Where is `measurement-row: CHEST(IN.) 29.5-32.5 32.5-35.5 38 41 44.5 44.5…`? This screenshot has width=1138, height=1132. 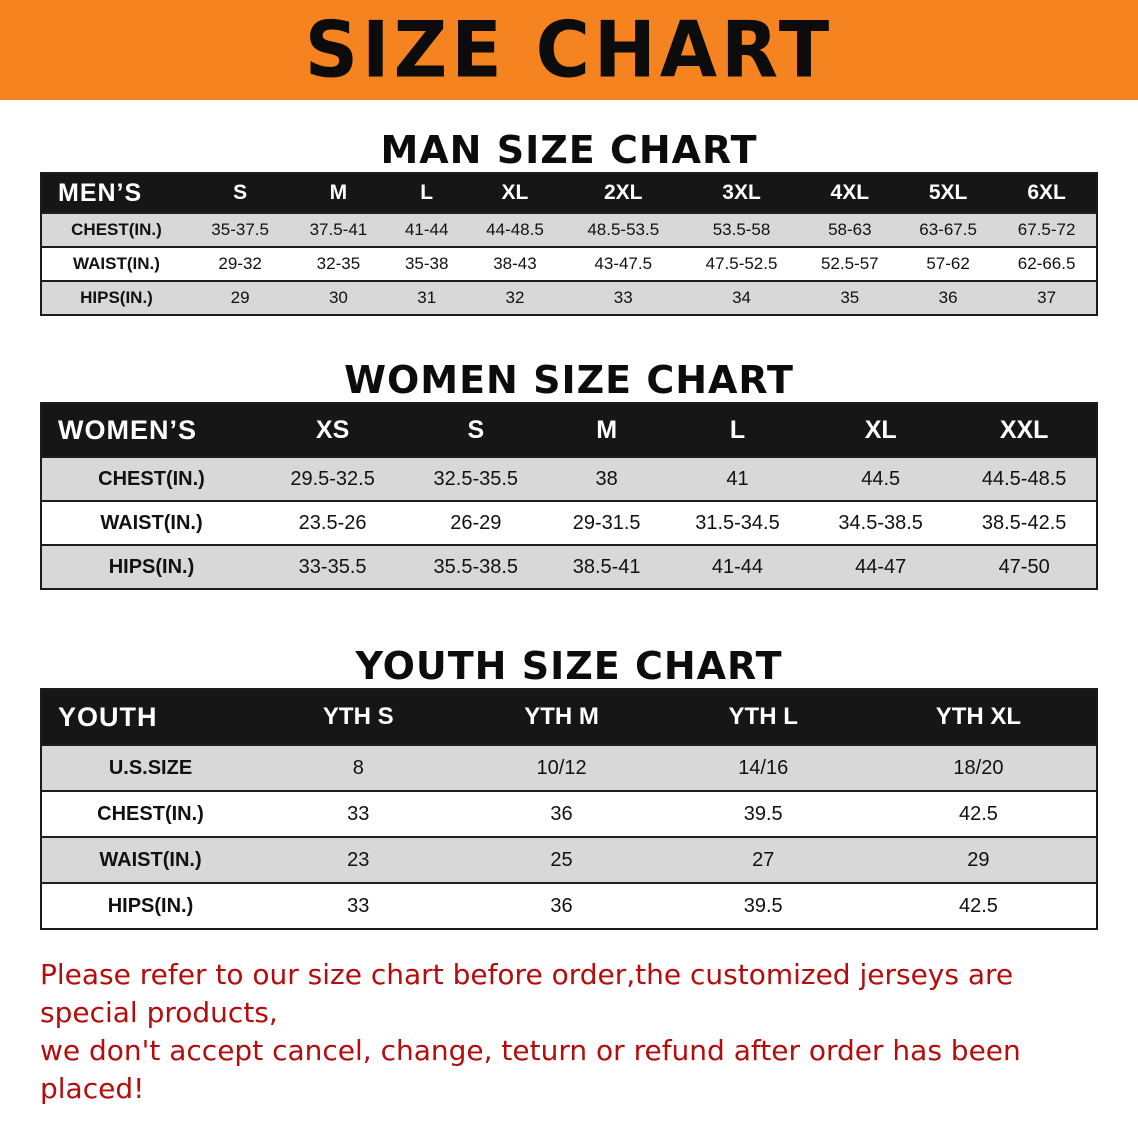 measurement-row: CHEST(IN.) 29.5-32.5 32.5-35.5 38 41 44.5 44.5… is located at coordinates (569, 479).